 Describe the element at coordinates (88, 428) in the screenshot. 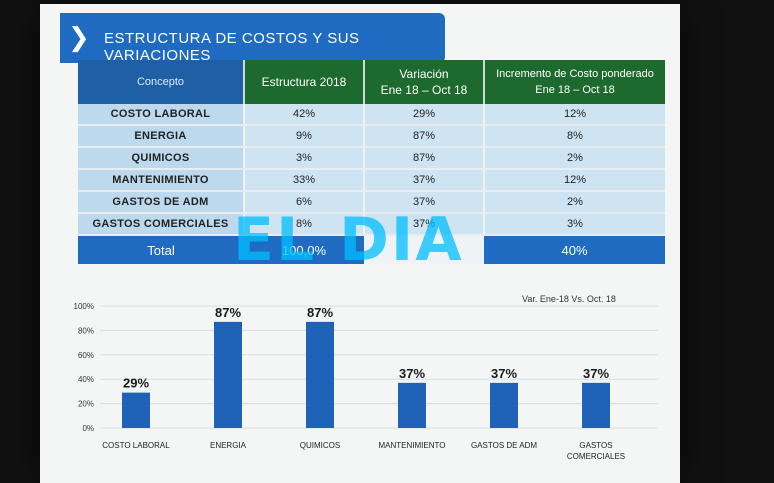

I see `y-tick-label: 0%` at that location.